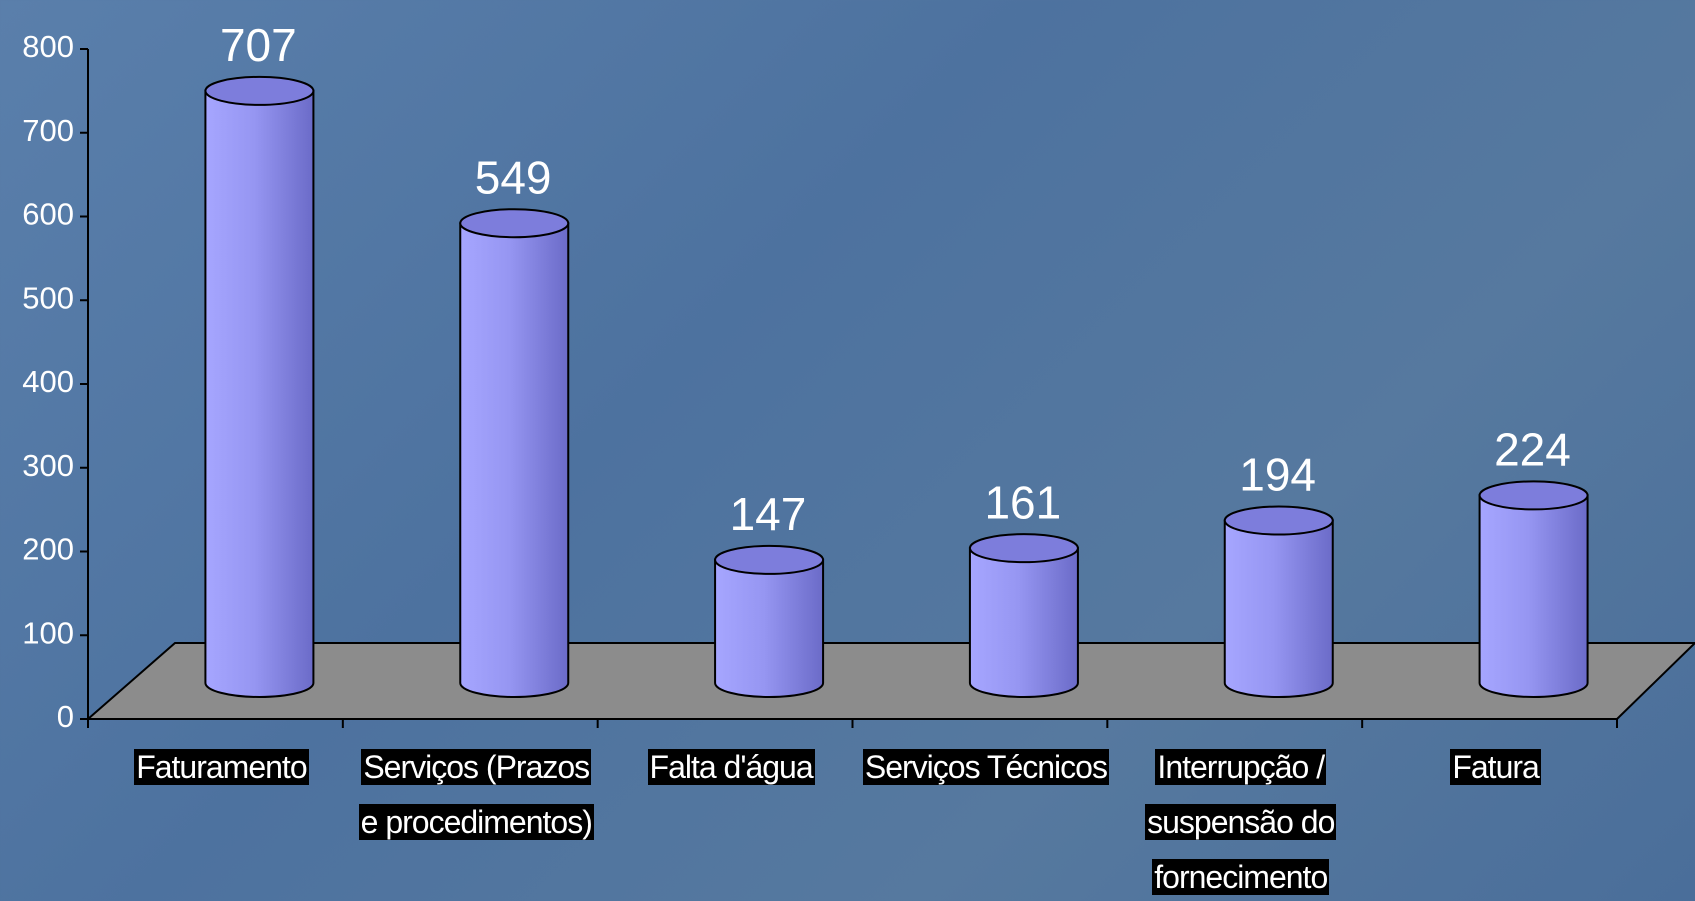 Image resolution: width=1695 pixels, height=901 pixels. I want to click on category-text: Fatura, so click(1495, 767).